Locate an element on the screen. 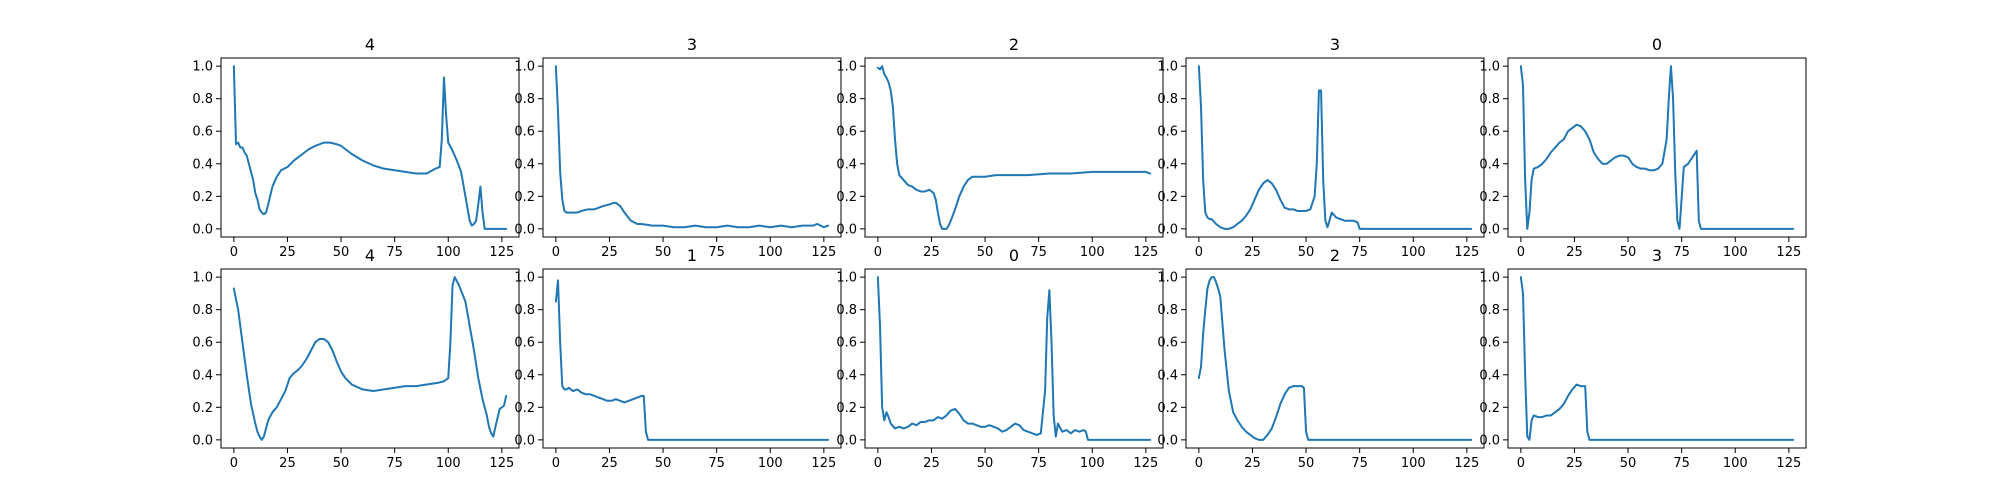 This screenshot has width=2000, height=500. subplot-title: 0 is located at coordinates (1014, 255).